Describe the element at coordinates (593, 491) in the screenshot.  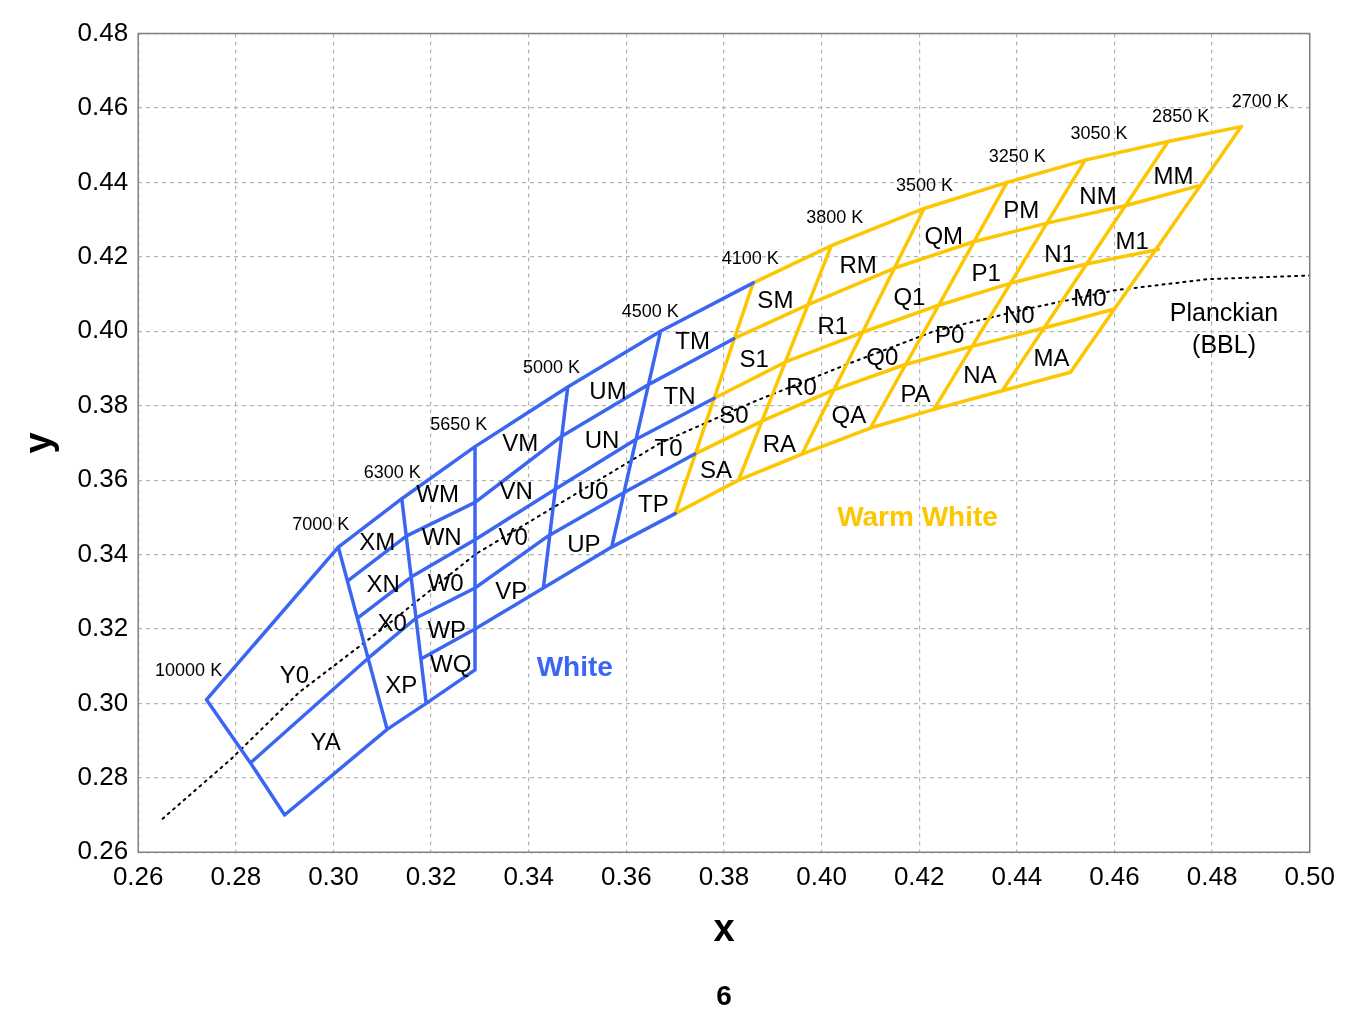
I see `annotation: U0` at that location.